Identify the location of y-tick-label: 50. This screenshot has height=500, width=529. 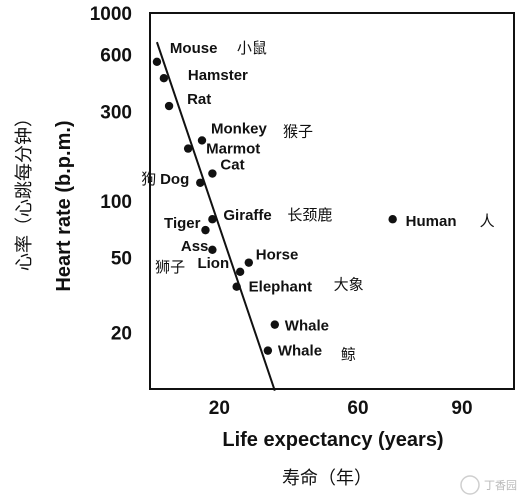
(121, 259).